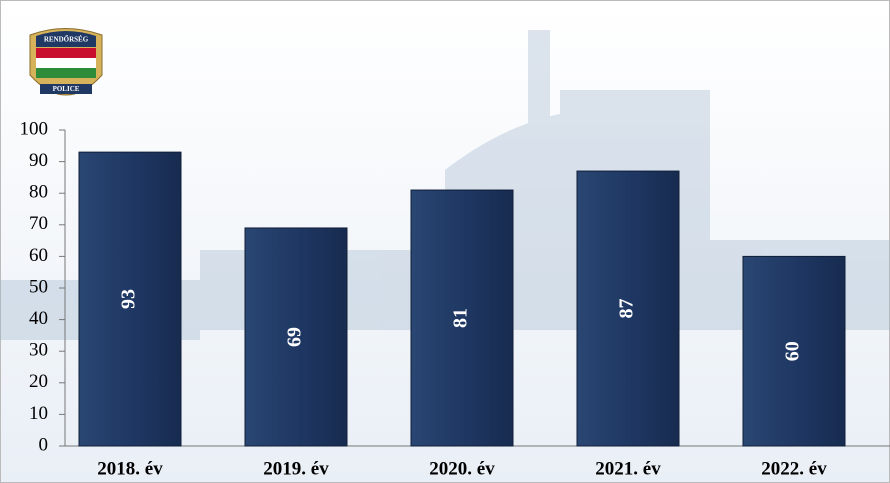 The height and width of the screenshot is (483, 890). I want to click on x-tick-label: 2019. év, so click(296, 468).